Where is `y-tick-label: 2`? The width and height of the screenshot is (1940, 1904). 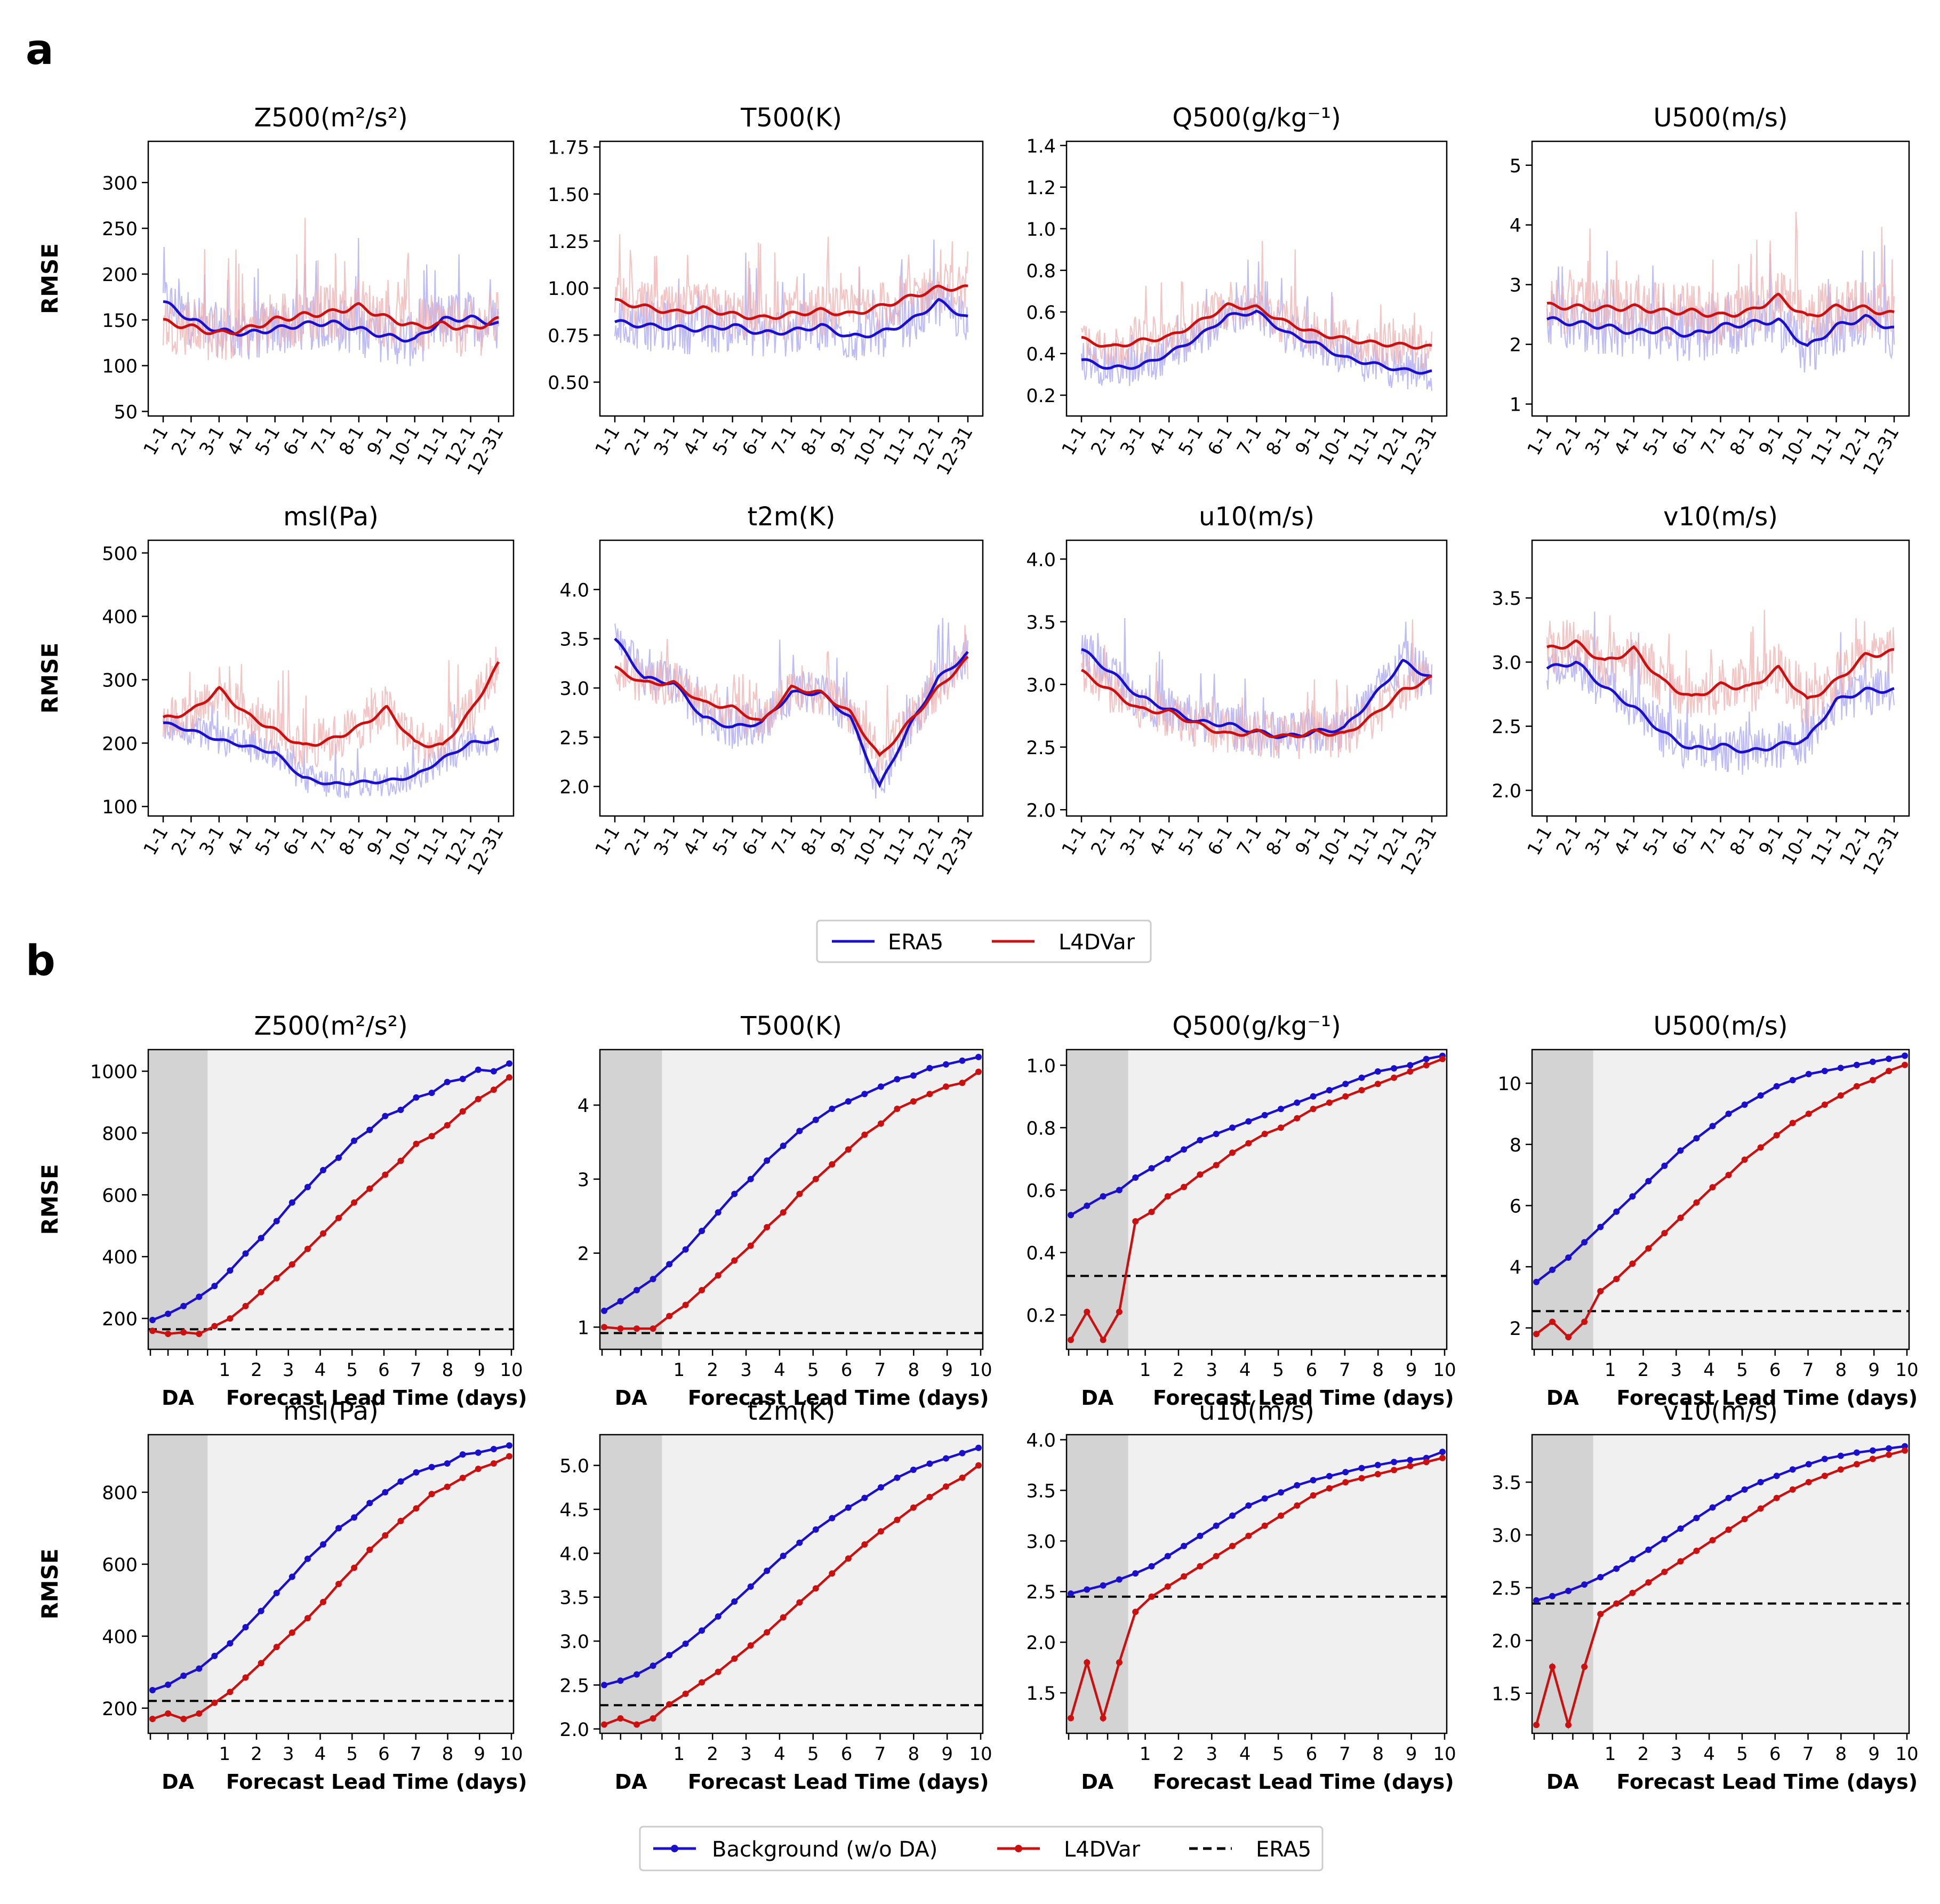
y-tick-label: 2 is located at coordinates (583, 1254).